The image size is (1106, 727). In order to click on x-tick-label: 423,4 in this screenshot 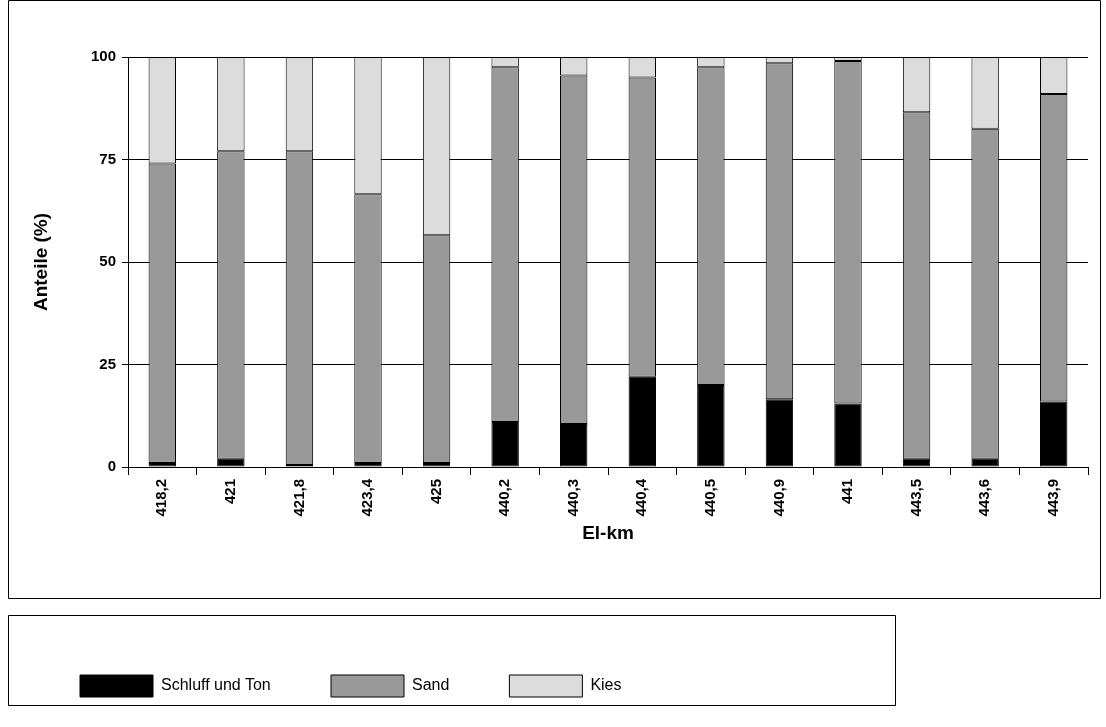, I will do `click(367, 497)`.